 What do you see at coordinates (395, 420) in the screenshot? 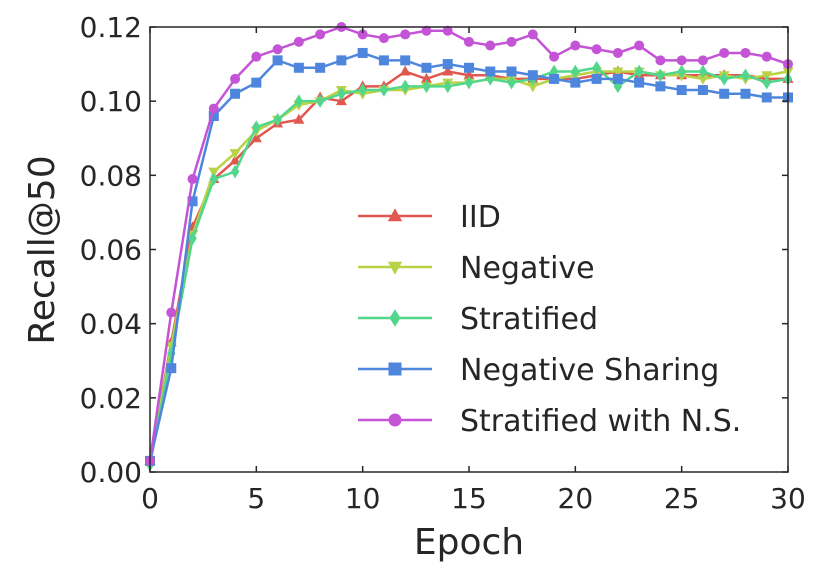
I see `legend-marker-stratified-with-n-s` at bounding box center [395, 420].